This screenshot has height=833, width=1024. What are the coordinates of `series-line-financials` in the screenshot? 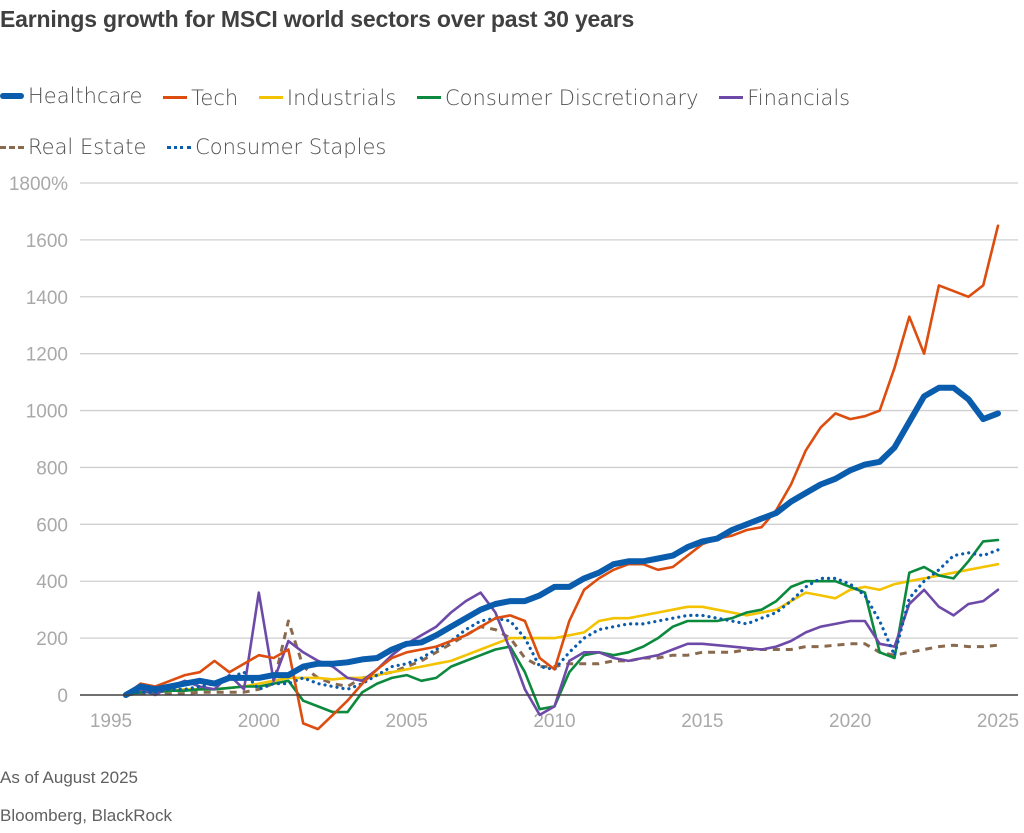 It's located at (562, 652).